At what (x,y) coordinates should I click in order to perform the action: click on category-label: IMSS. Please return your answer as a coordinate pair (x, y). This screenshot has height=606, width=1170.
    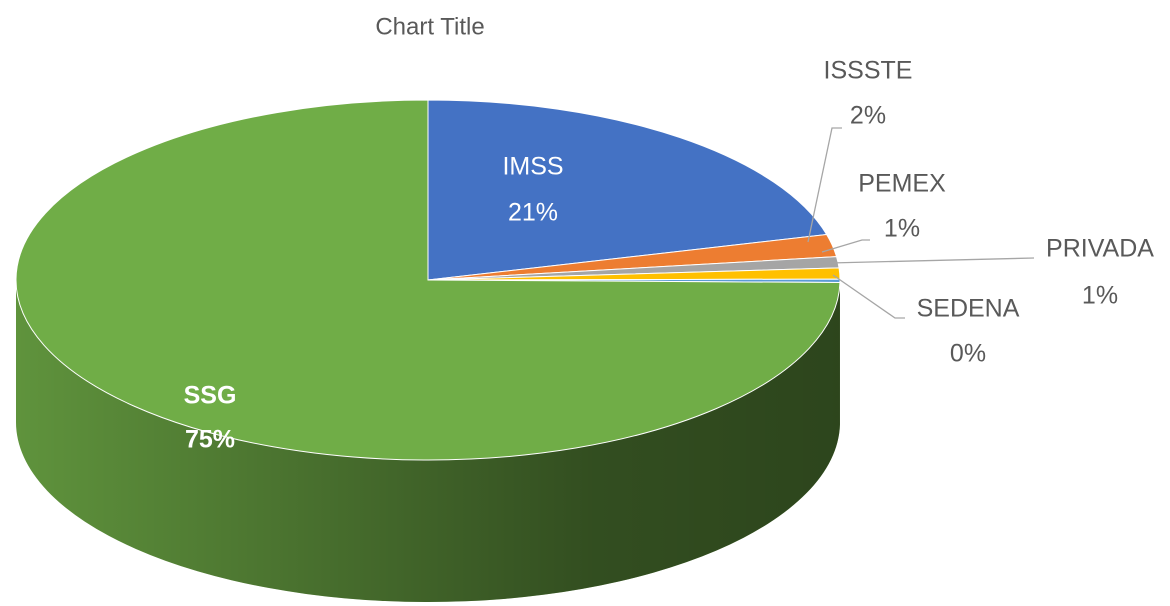
    Looking at the image, I should click on (532, 167).